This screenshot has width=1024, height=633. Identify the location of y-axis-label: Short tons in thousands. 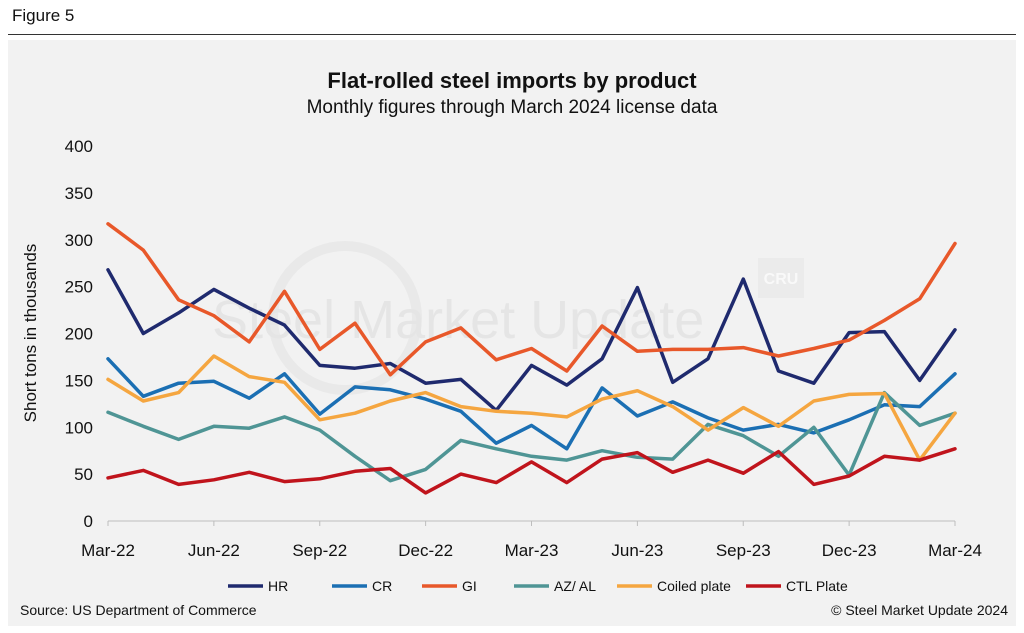
(30, 333).